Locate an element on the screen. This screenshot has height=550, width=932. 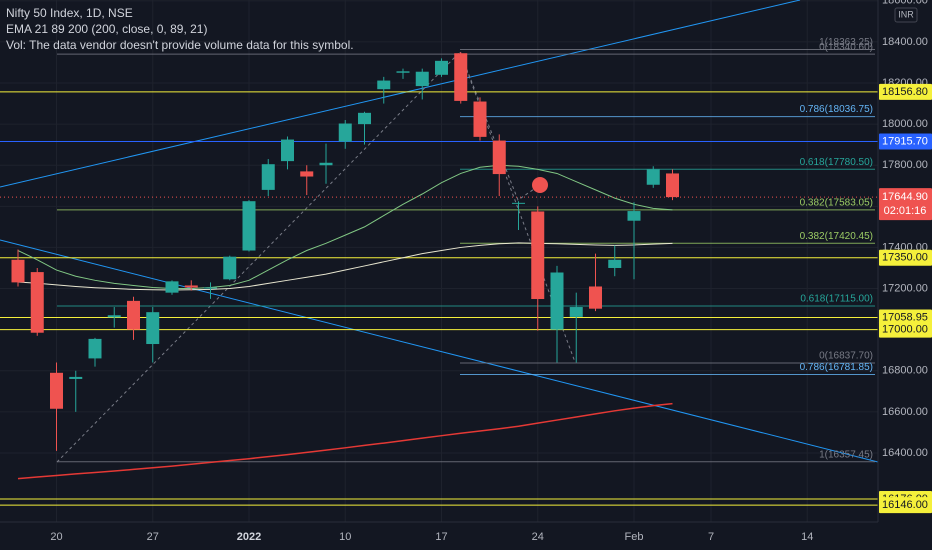
x-tick-label: 7 is located at coordinates (711, 537).